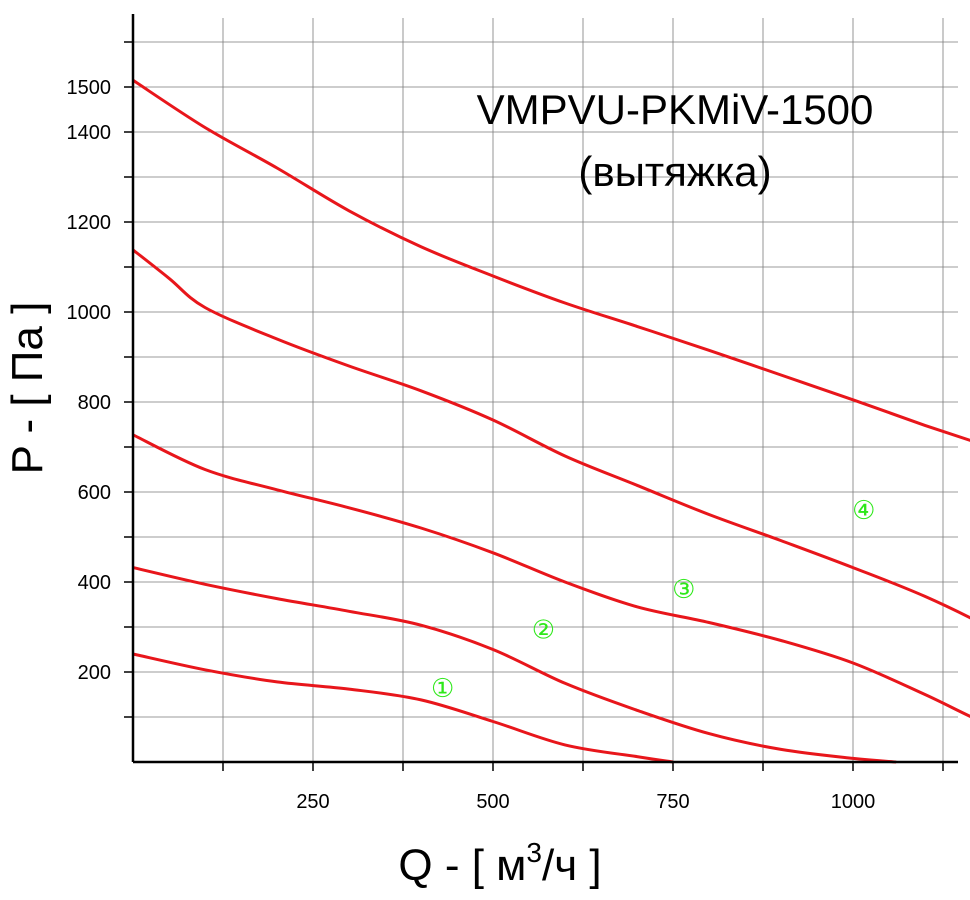  I want to click on x-axis-title: Q - [ м3/ч ], so click(499, 863).